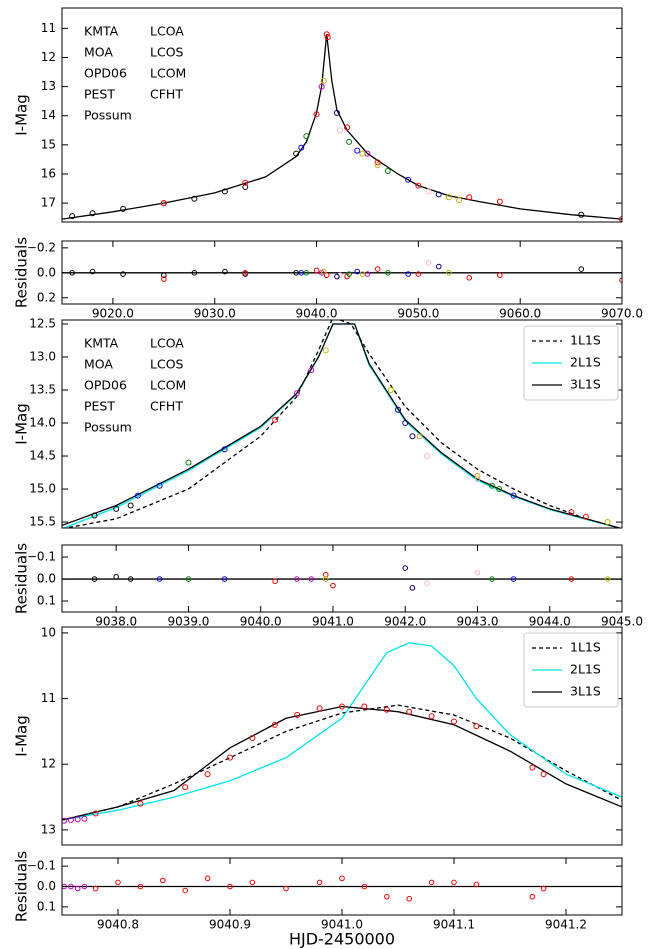 The width and height of the screenshot is (664, 949). I want to click on y-tick-label: 12, so click(48, 57).